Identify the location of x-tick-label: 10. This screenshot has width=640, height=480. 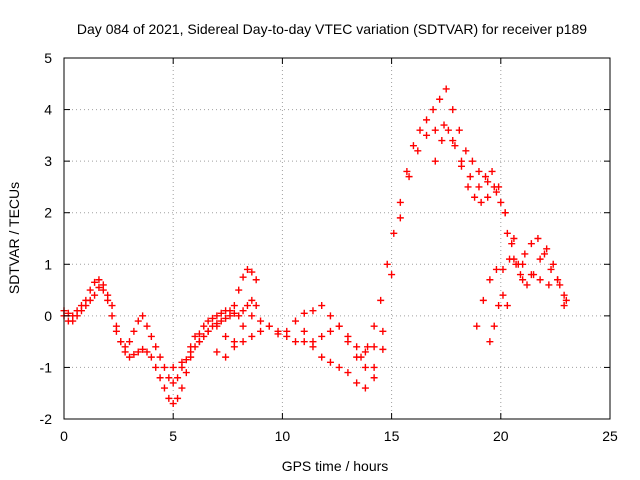
(283, 436).